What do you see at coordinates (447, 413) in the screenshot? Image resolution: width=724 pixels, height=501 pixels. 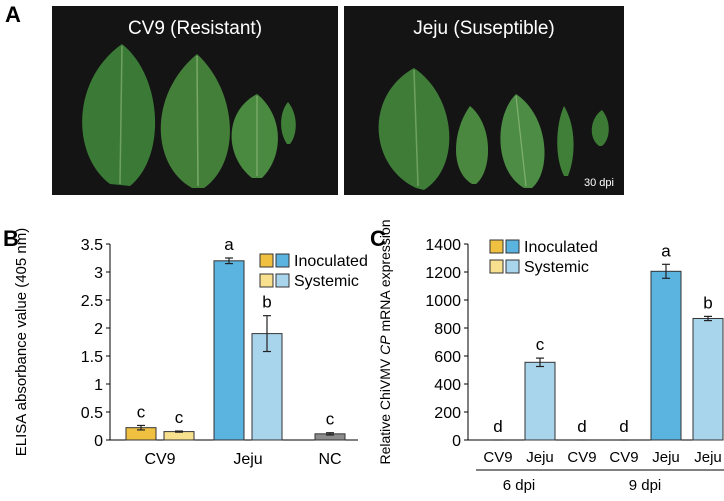 I see `y-tick-label: 200` at bounding box center [447, 413].